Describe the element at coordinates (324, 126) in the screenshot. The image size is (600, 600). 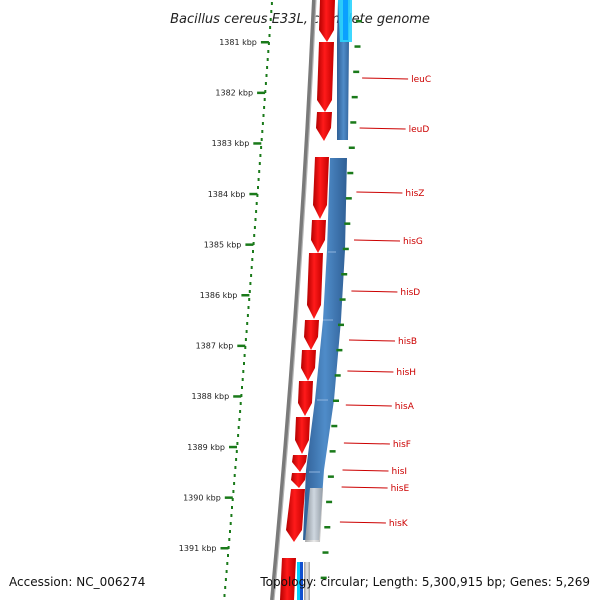
I see `gene-arrow-leuD` at that location.